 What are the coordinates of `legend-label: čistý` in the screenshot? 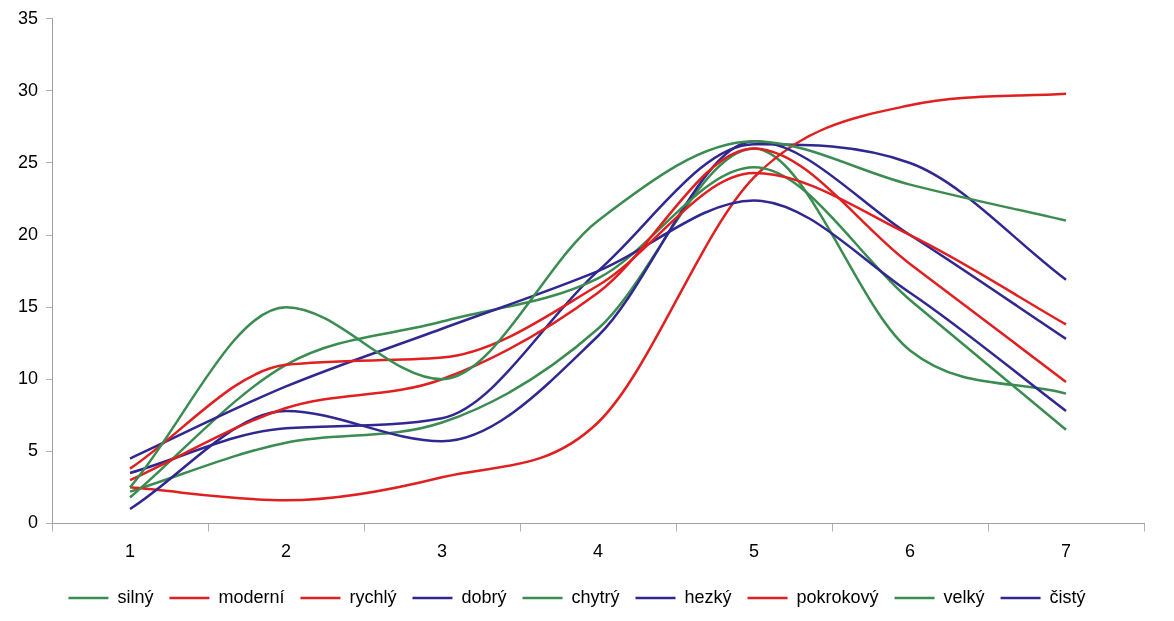 It's located at (1067, 596).